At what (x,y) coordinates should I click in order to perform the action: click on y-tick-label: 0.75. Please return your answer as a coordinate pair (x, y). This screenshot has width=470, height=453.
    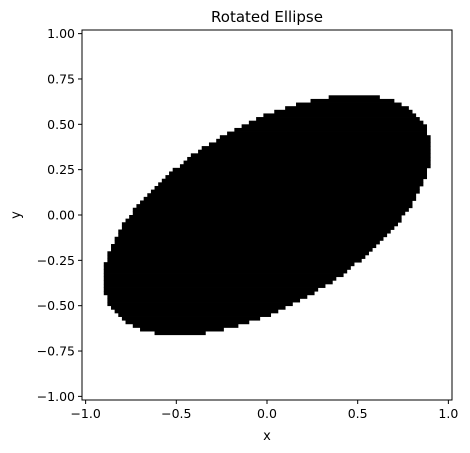
    Looking at the image, I should click on (61, 78).